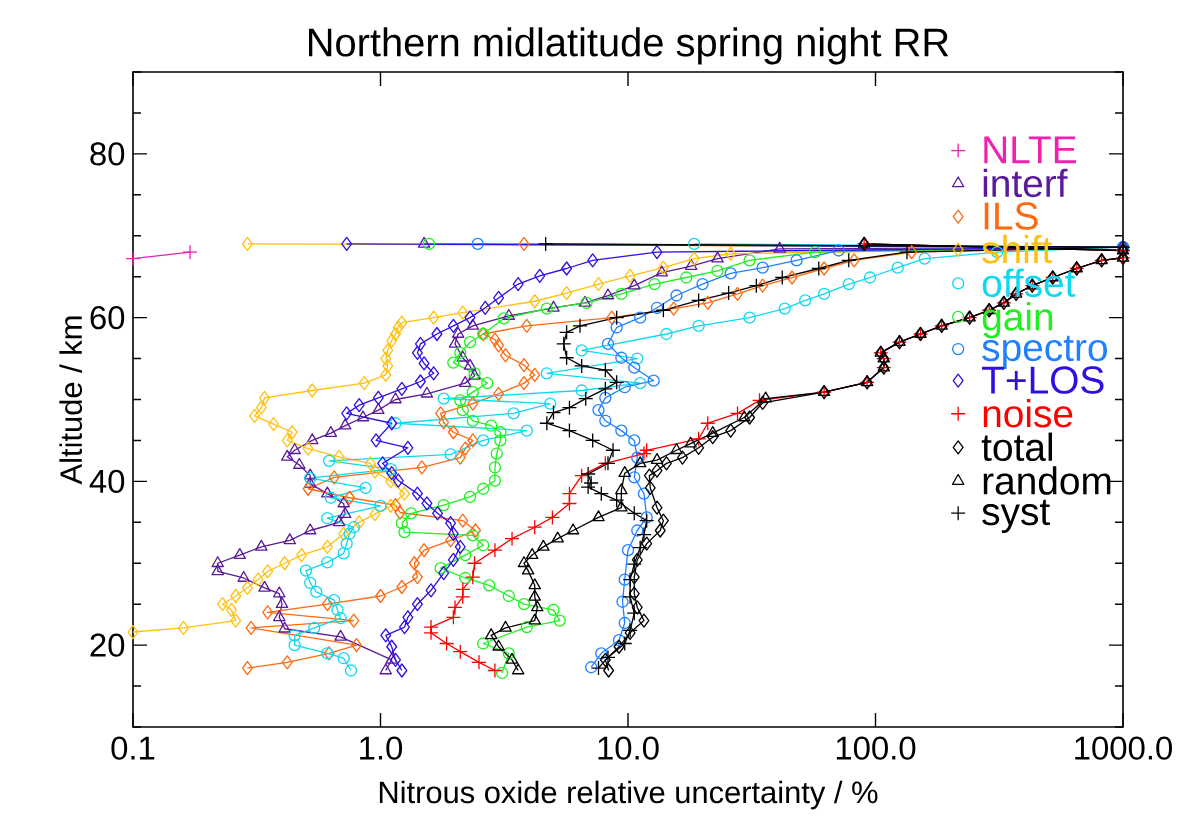  What do you see at coordinates (1025, 183) in the screenshot?
I see `legend-label: interf` at bounding box center [1025, 183].